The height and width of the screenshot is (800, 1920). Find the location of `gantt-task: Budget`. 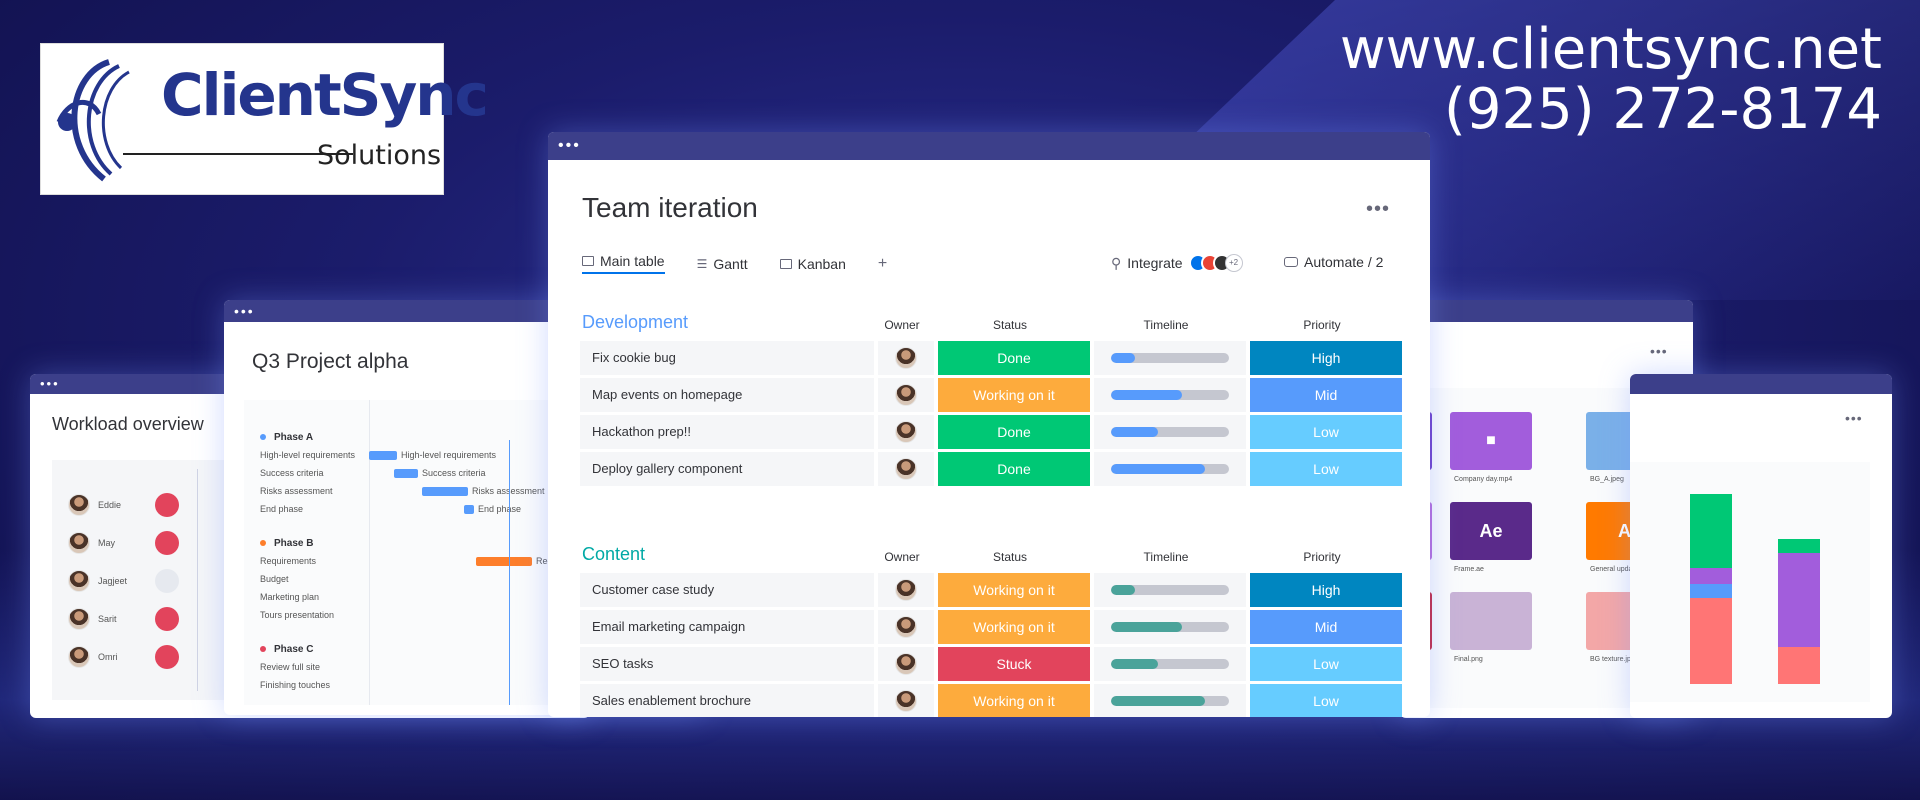

gantt-task: Budget is located at coordinates (274, 579).